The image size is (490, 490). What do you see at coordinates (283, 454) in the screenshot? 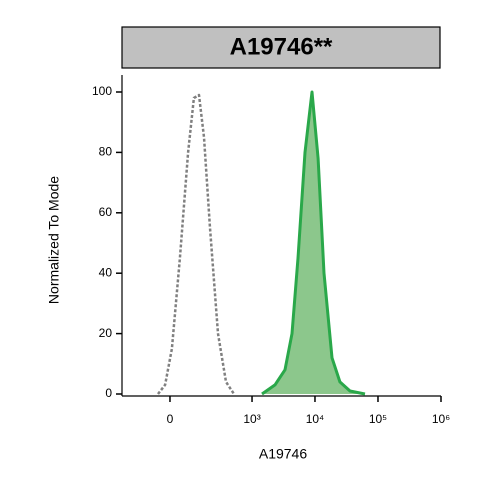
I see `x-axis-label: A19746` at bounding box center [283, 454].